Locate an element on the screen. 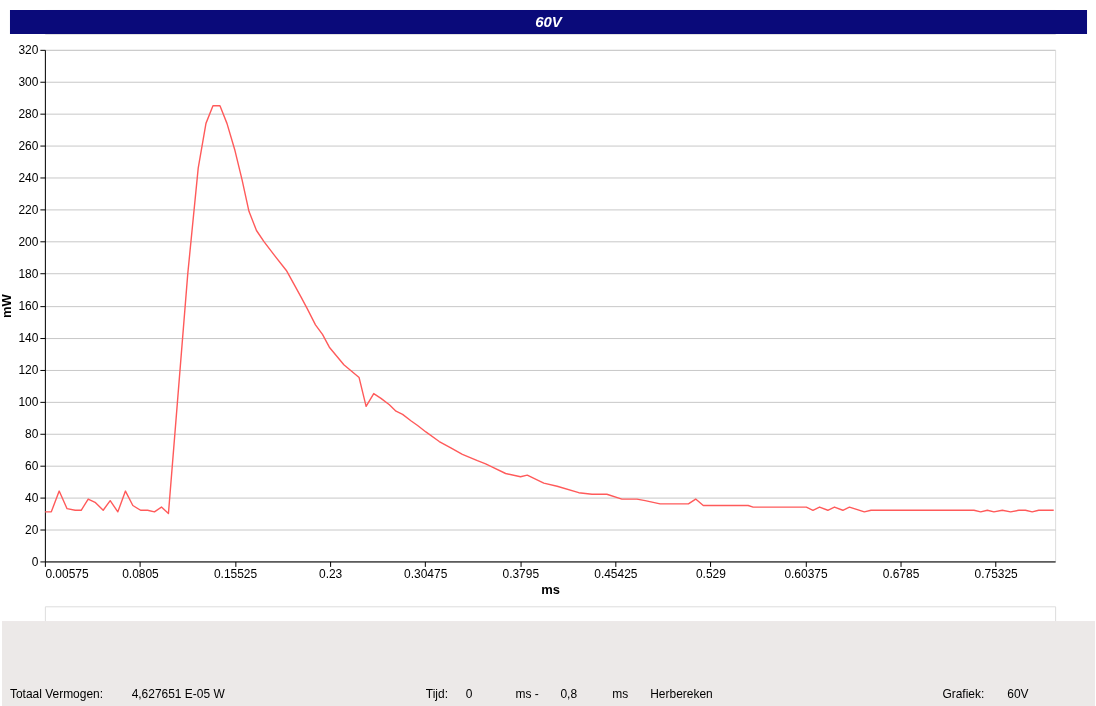 The height and width of the screenshot is (706, 1096). chart-title: 60V is located at coordinates (549, 21).